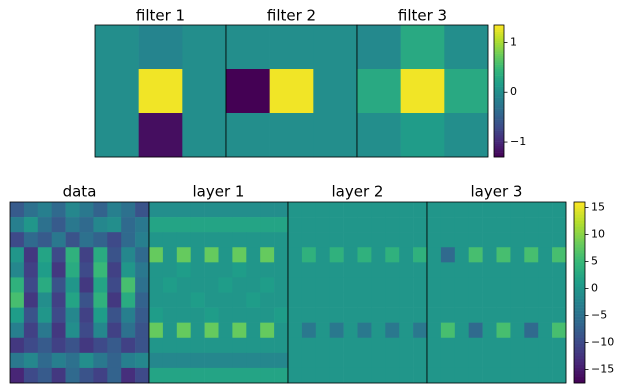  What do you see at coordinates (602, 341) in the screenshot?
I see `colorbar-tick-label: −10` at bounding box center [602, 341].